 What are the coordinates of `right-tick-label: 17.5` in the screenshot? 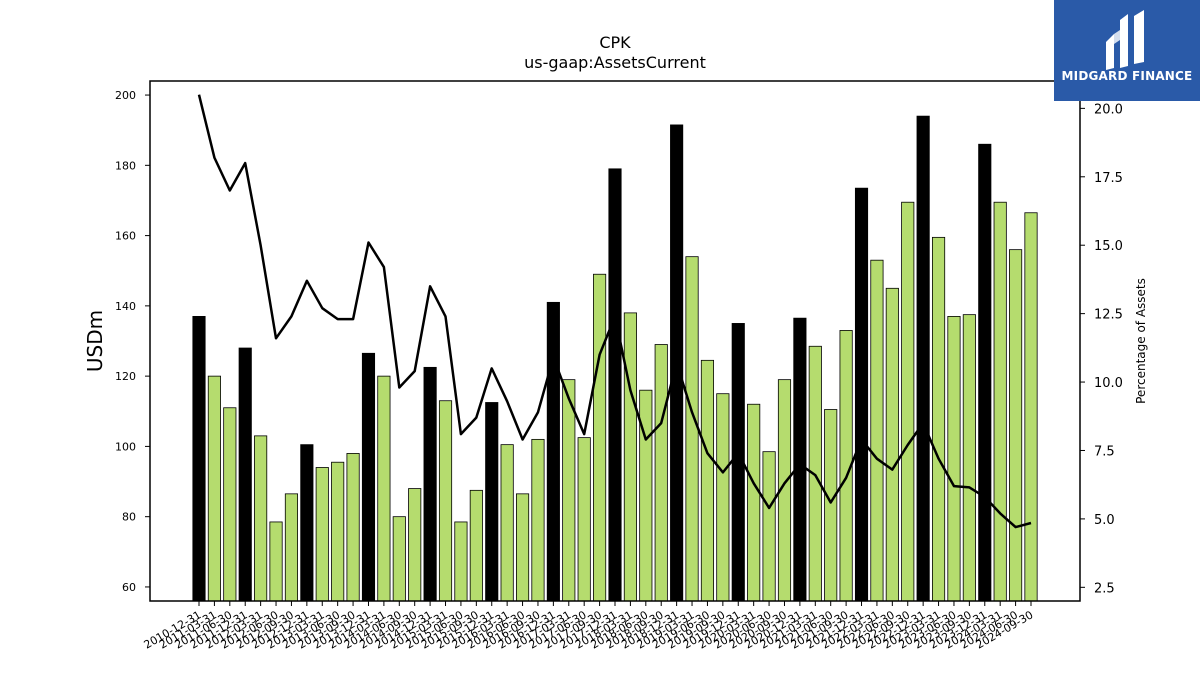 It's located at (1108, 178).